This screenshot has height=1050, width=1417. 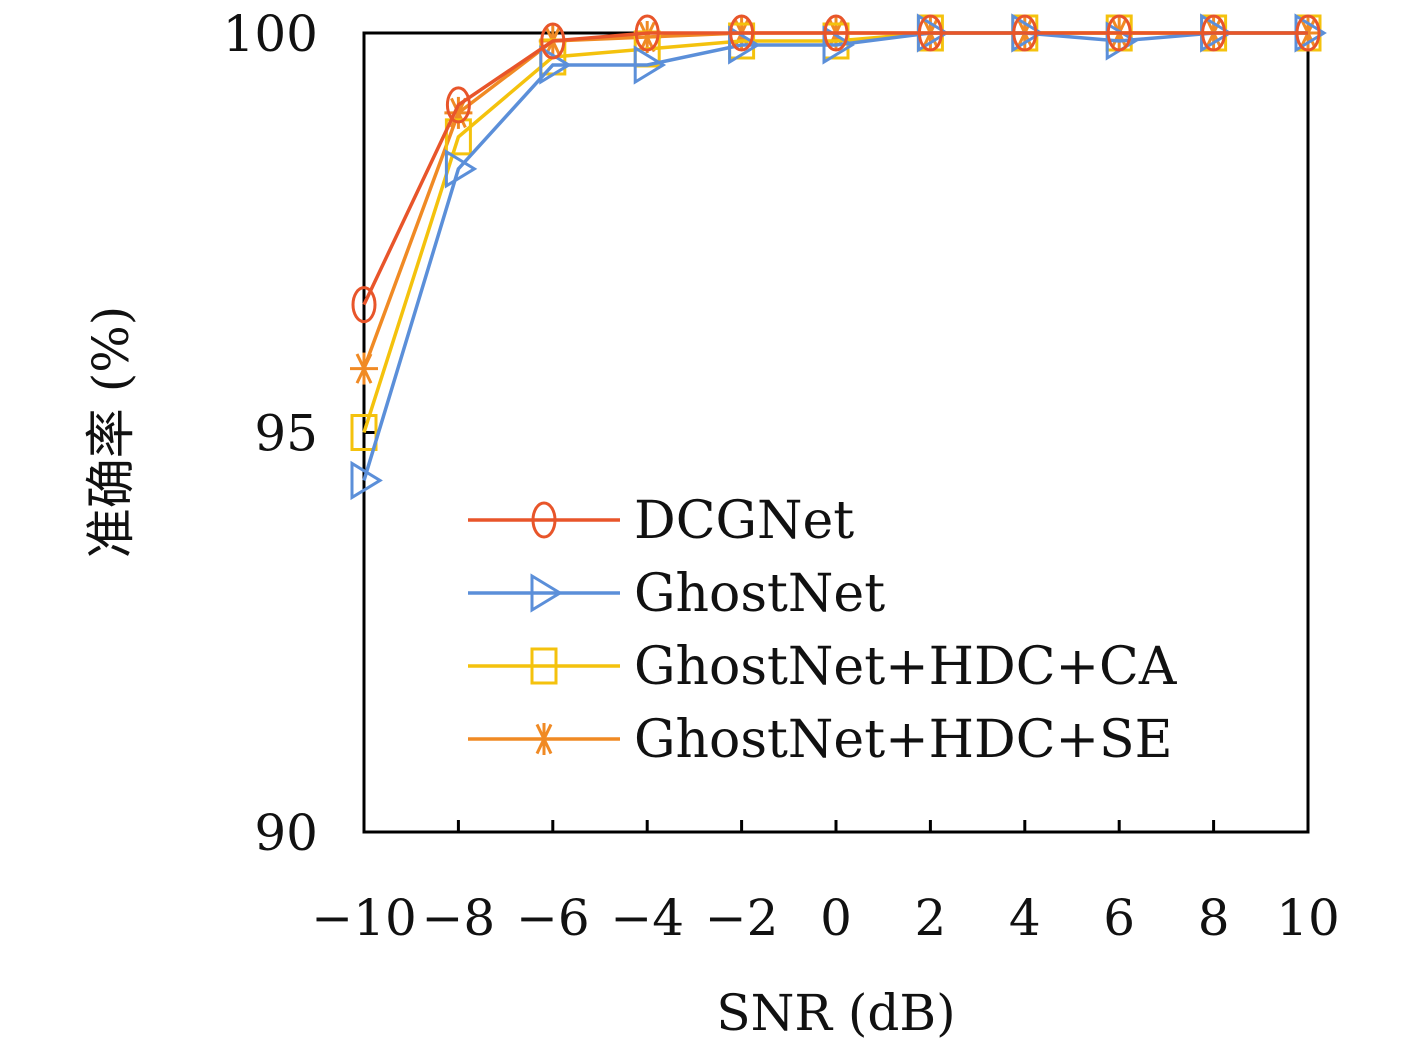 What do you see at coordinates (836, 918) in the screenshot?
I see `x-tick-label: 0` at bounding box center [836, 918].